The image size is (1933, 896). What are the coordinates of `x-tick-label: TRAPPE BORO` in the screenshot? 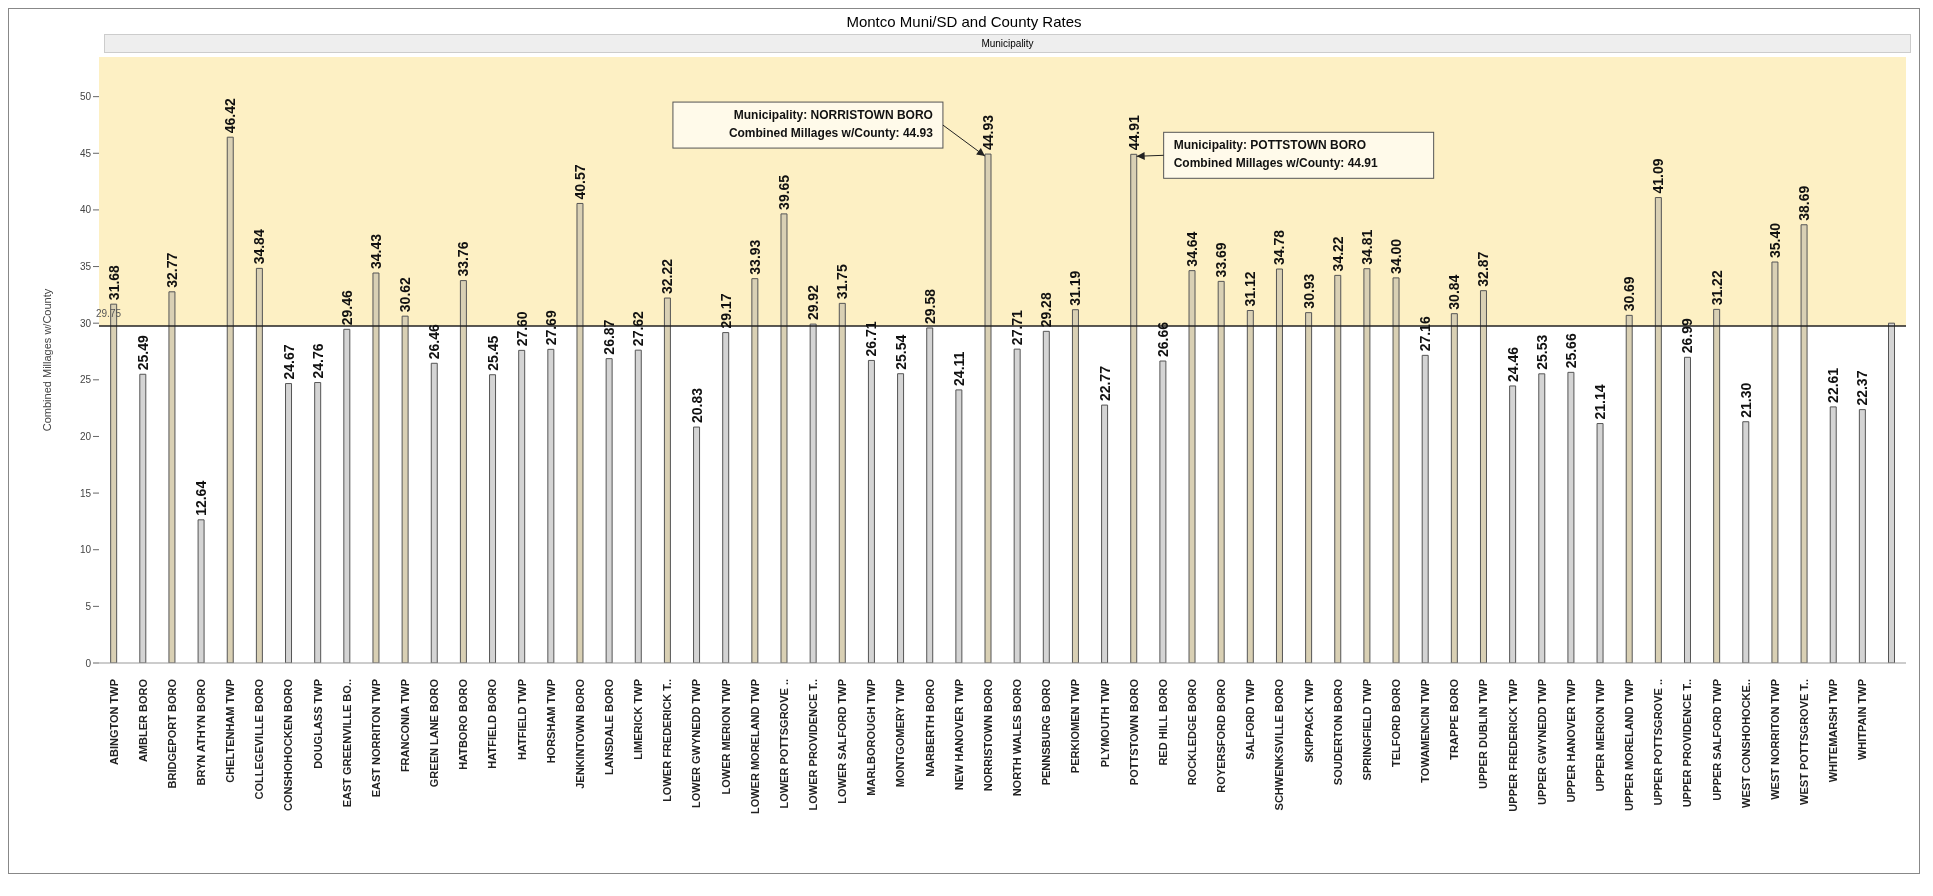 It's located at (1454, 719).